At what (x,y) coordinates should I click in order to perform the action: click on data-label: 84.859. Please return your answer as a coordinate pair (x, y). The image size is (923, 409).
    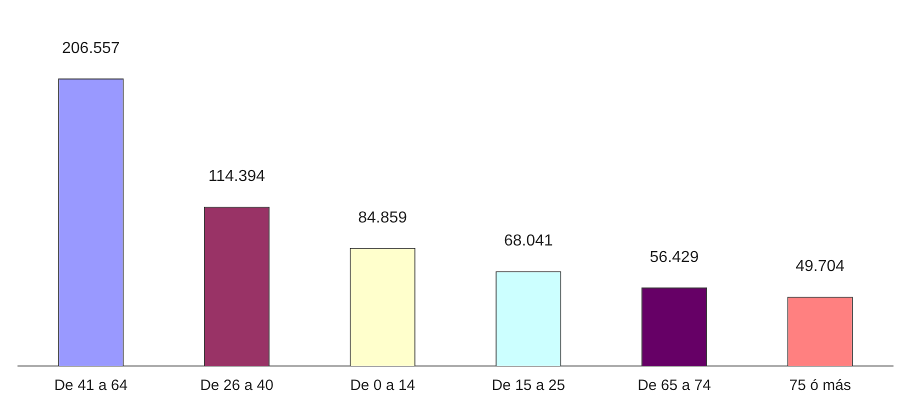
    Looking at the image, I should click on (383, 217).